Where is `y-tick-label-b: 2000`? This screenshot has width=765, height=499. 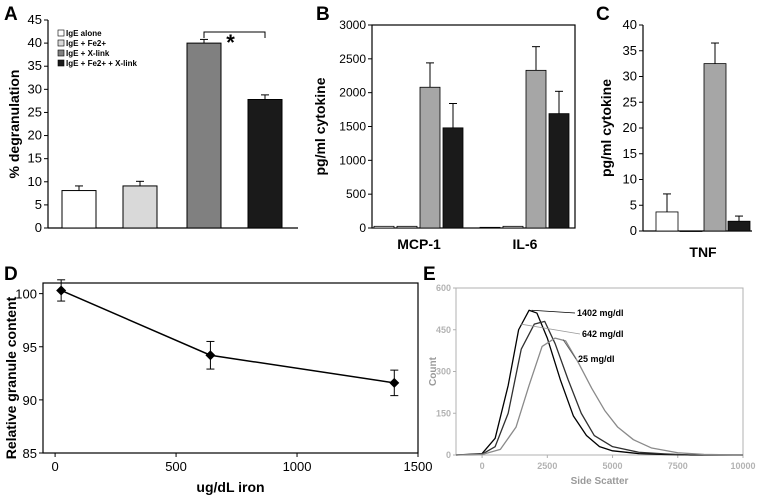
y-tick-label-b: 2000 is located at coordinates (352, 93).